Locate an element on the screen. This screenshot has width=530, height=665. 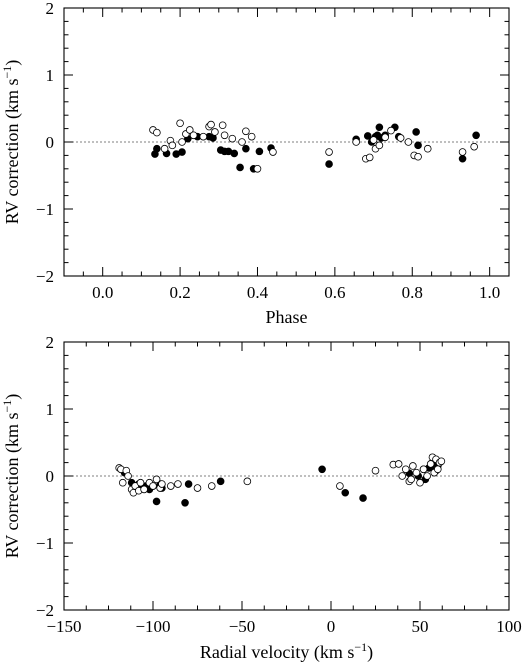
x-tick-label: 0.8 is located at coordinates (412, 292).